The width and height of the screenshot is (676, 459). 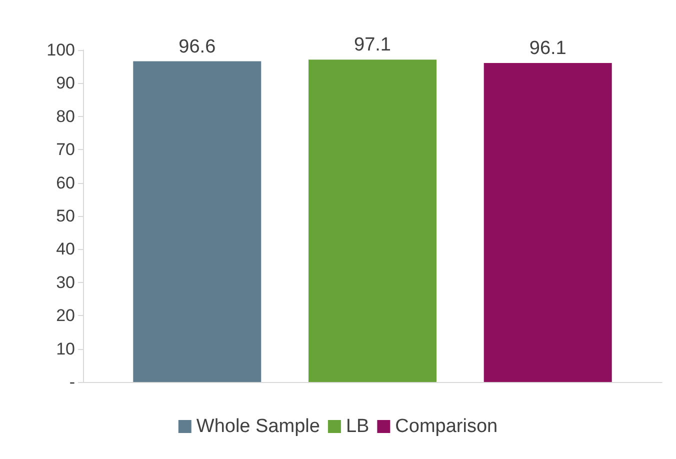 What do you see at coordinates (65, 116) in the screenshot?
I see `y-tick-label: 80` at bounding box center [65, 116].